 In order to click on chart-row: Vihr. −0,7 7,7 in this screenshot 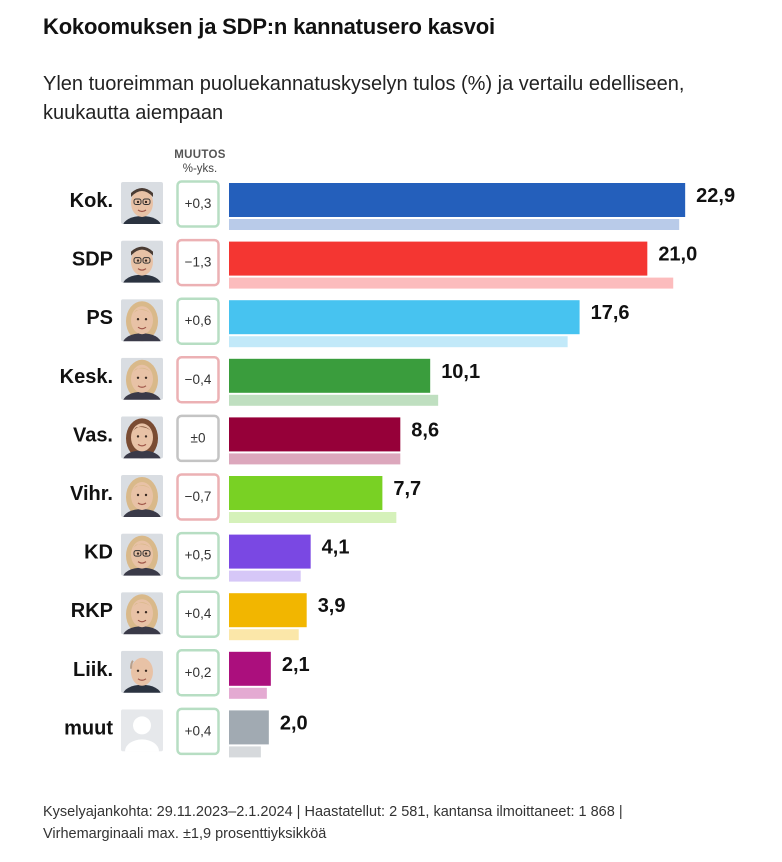, I will do `click(245, 498)`.